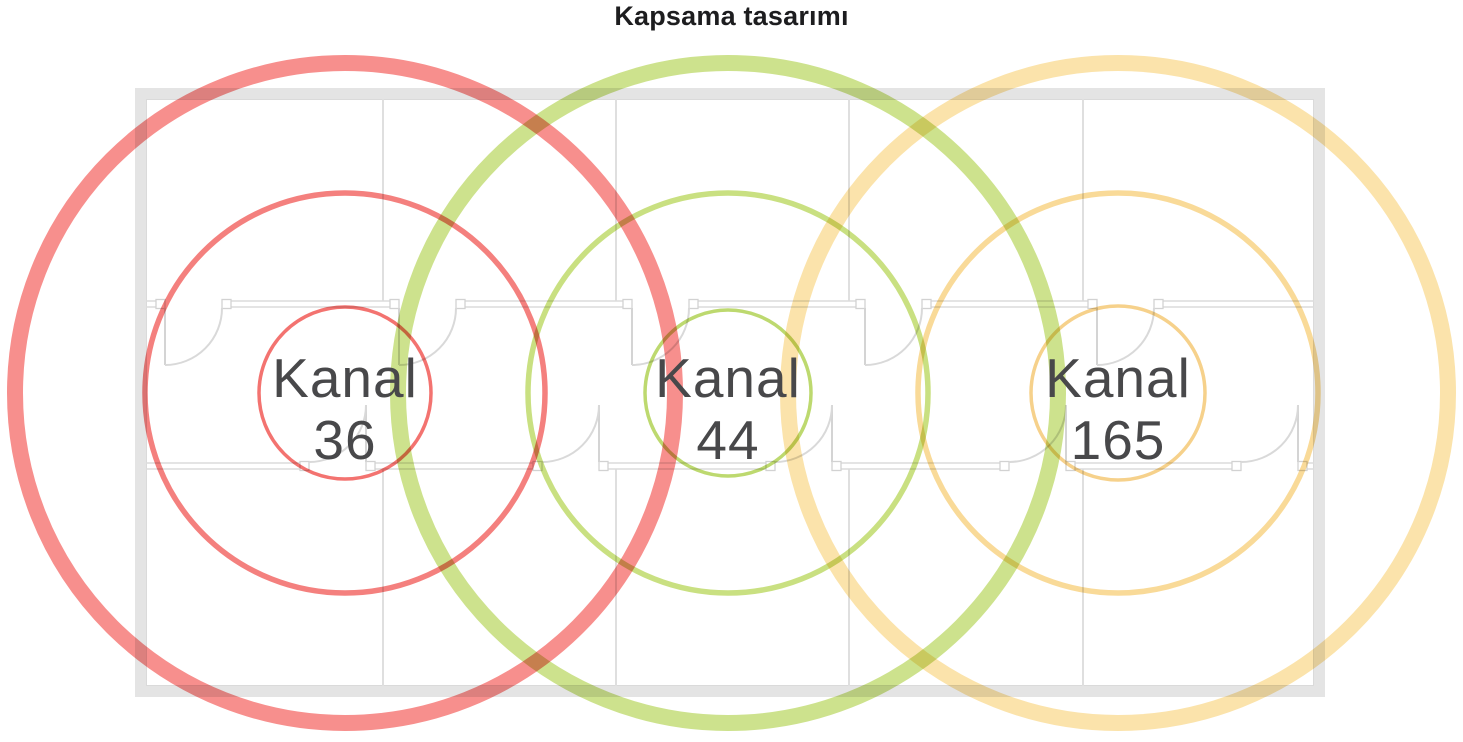 The image size is (1463, 742). I want to click on channel-44-inner-ring, so click(728, 393).